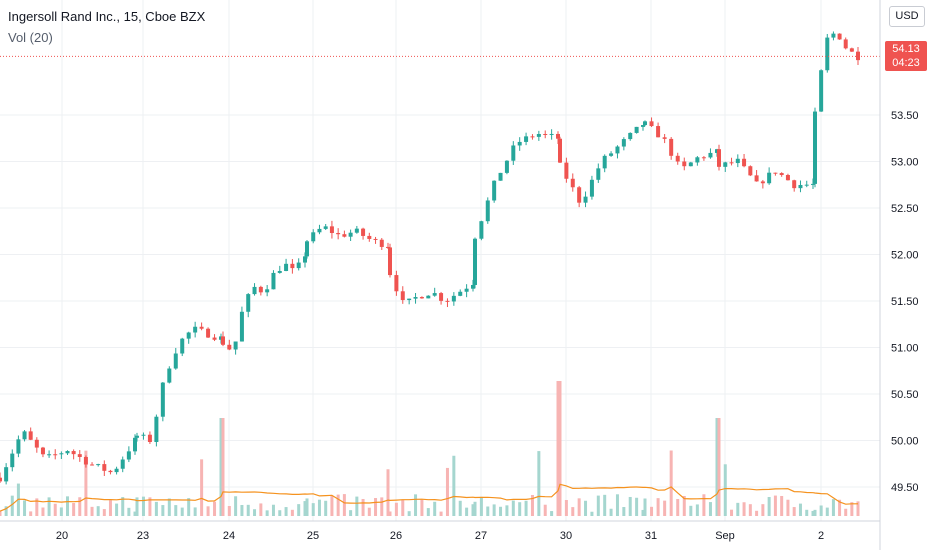  I want to click on time-tick-label: 26, so click(396, 536).